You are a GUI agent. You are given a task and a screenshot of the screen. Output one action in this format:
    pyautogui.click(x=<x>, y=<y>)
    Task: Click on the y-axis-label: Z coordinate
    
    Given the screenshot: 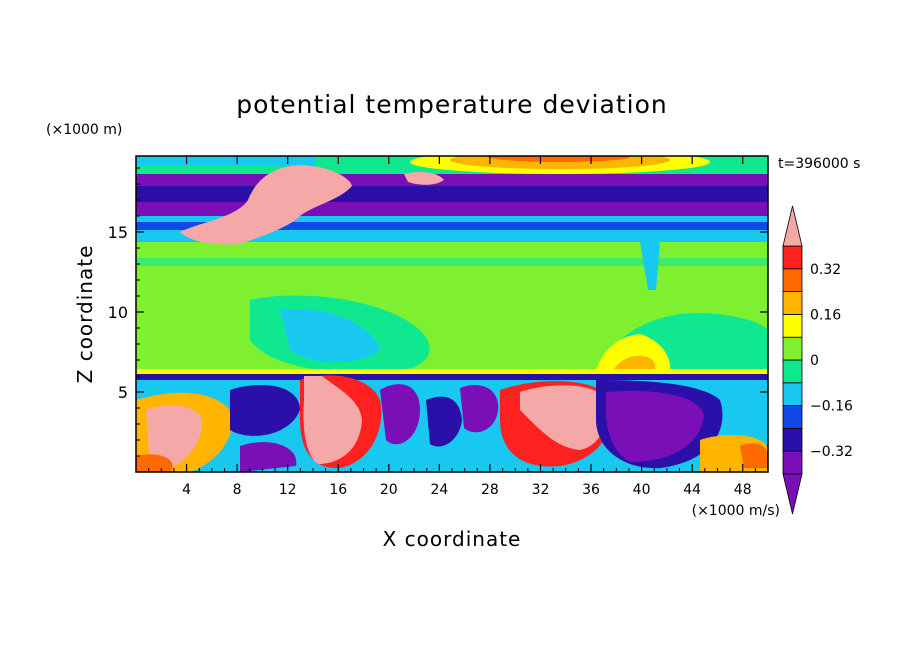 What is the action you would take?
    pyautogui.click(x=85, y=314)
    